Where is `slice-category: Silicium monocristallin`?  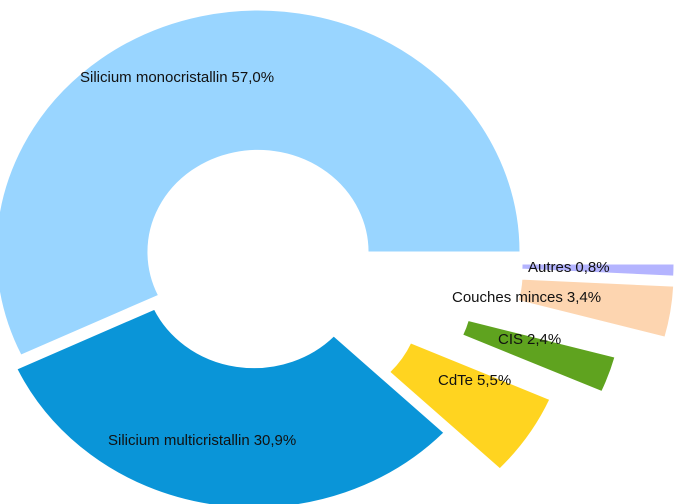 slice-category: Silicium monocristallin is located at coordinates (154, 77).